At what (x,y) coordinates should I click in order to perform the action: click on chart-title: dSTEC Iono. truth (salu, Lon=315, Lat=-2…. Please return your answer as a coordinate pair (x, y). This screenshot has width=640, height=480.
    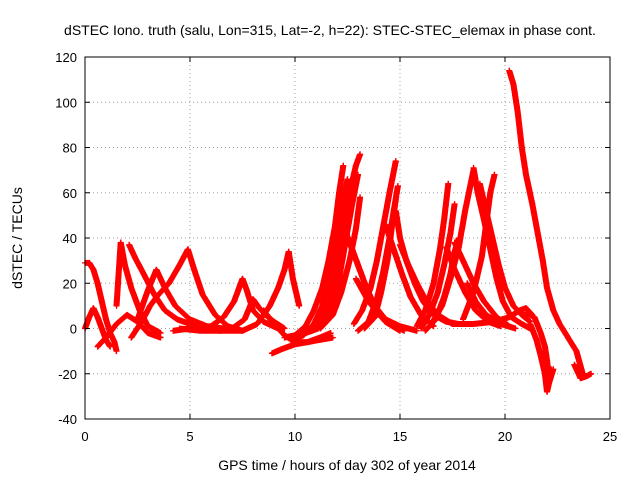
    Looking at the image, I should click on (330, 30).